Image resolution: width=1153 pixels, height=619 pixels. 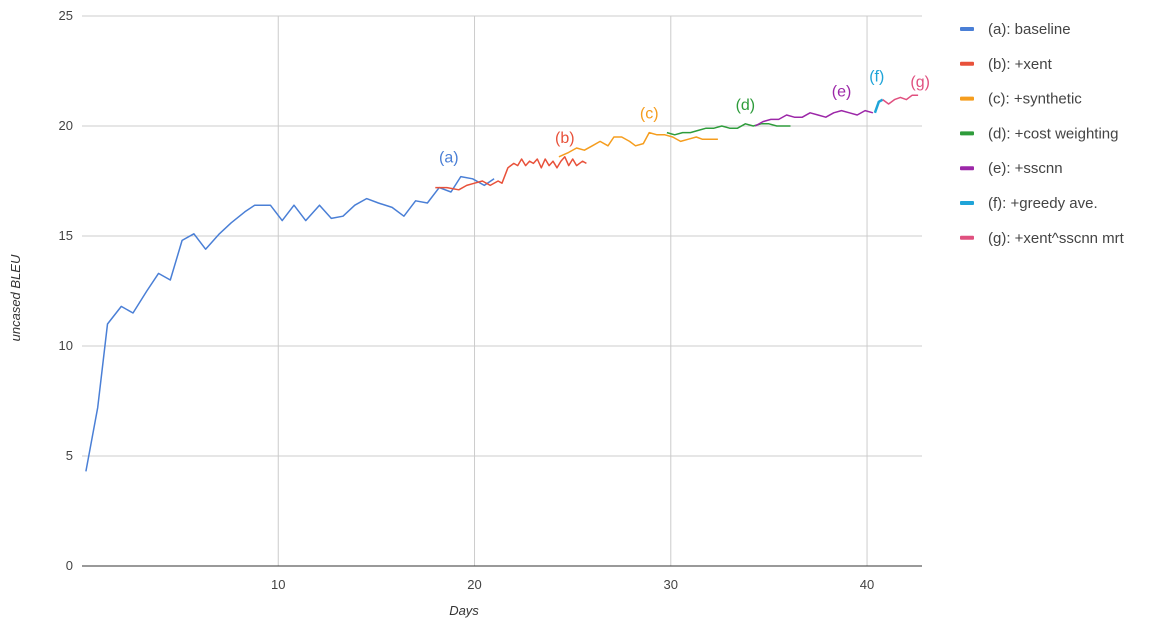 I want to click on legend-label: (b): +xent, so click(x=1020, y=64).